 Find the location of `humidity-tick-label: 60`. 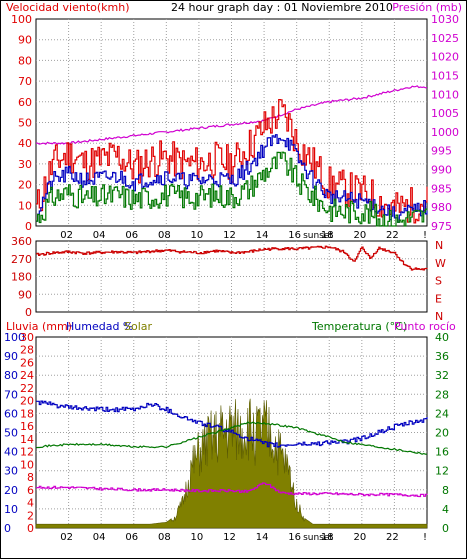

humidity-tick-label: 60 is located at coordinates (11, 413).